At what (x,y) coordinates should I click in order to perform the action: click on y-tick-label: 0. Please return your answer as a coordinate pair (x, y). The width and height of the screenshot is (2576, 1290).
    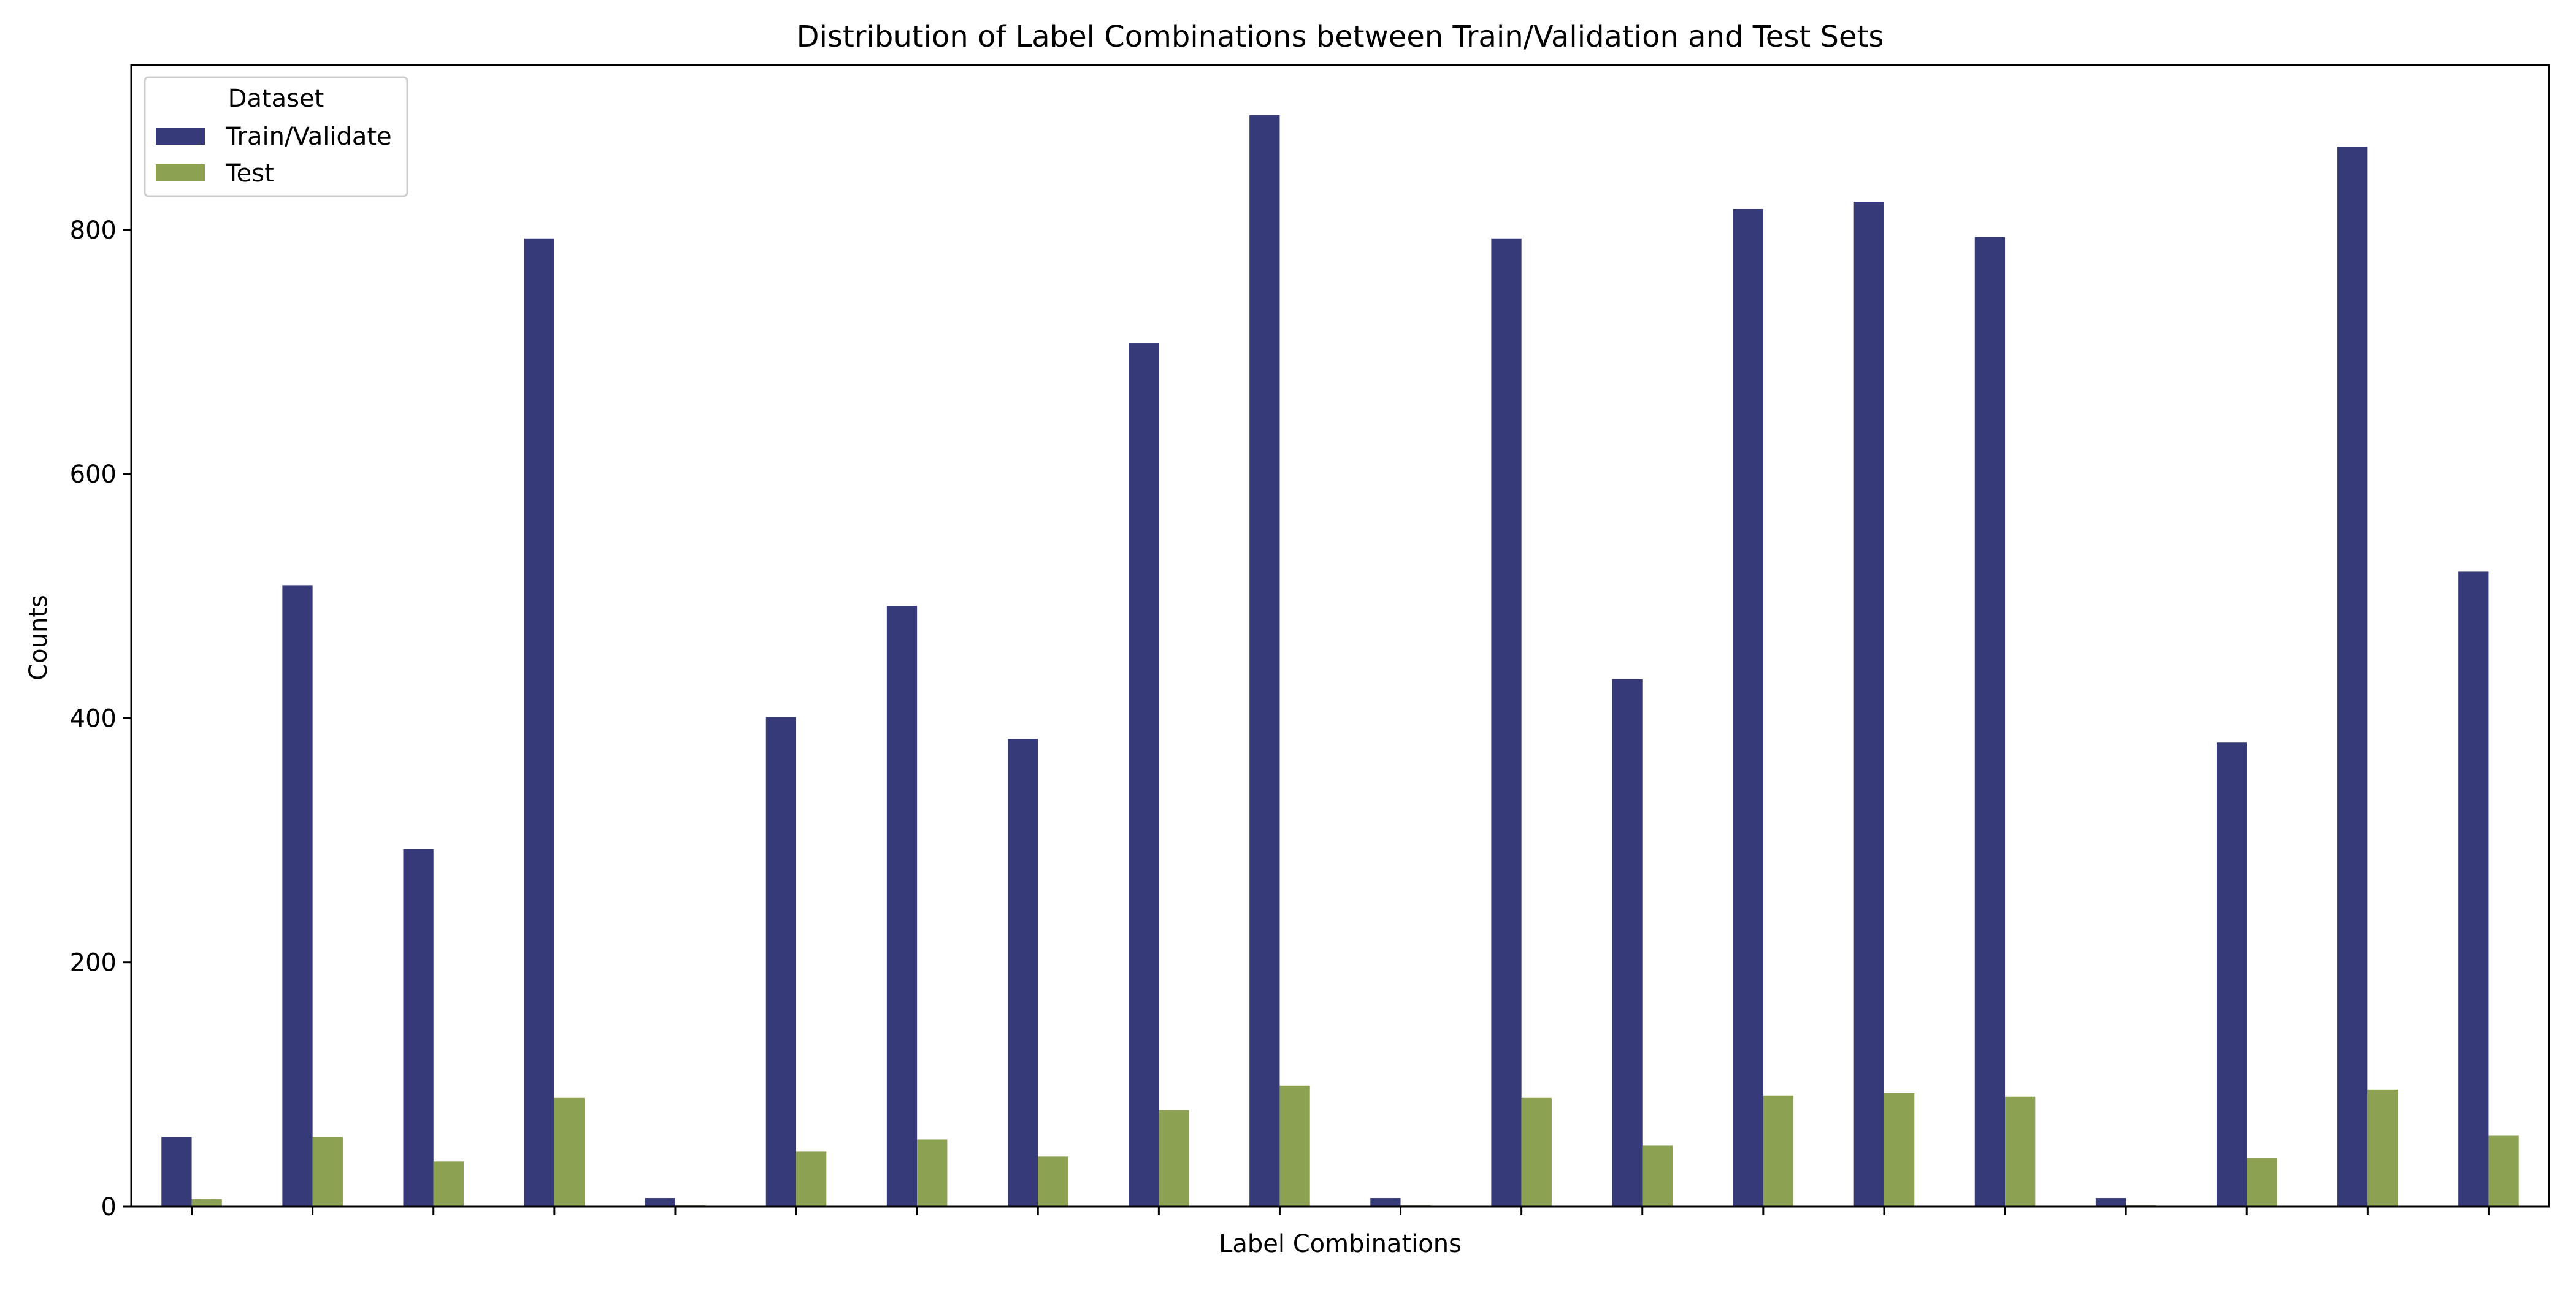
    Looking at the image, I should click on (109, 1207).